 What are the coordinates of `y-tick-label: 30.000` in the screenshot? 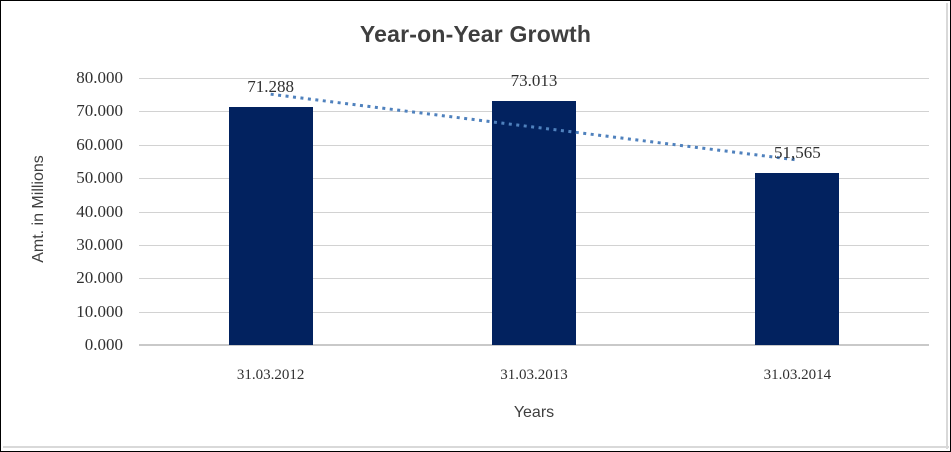 It's located at (99, 244).